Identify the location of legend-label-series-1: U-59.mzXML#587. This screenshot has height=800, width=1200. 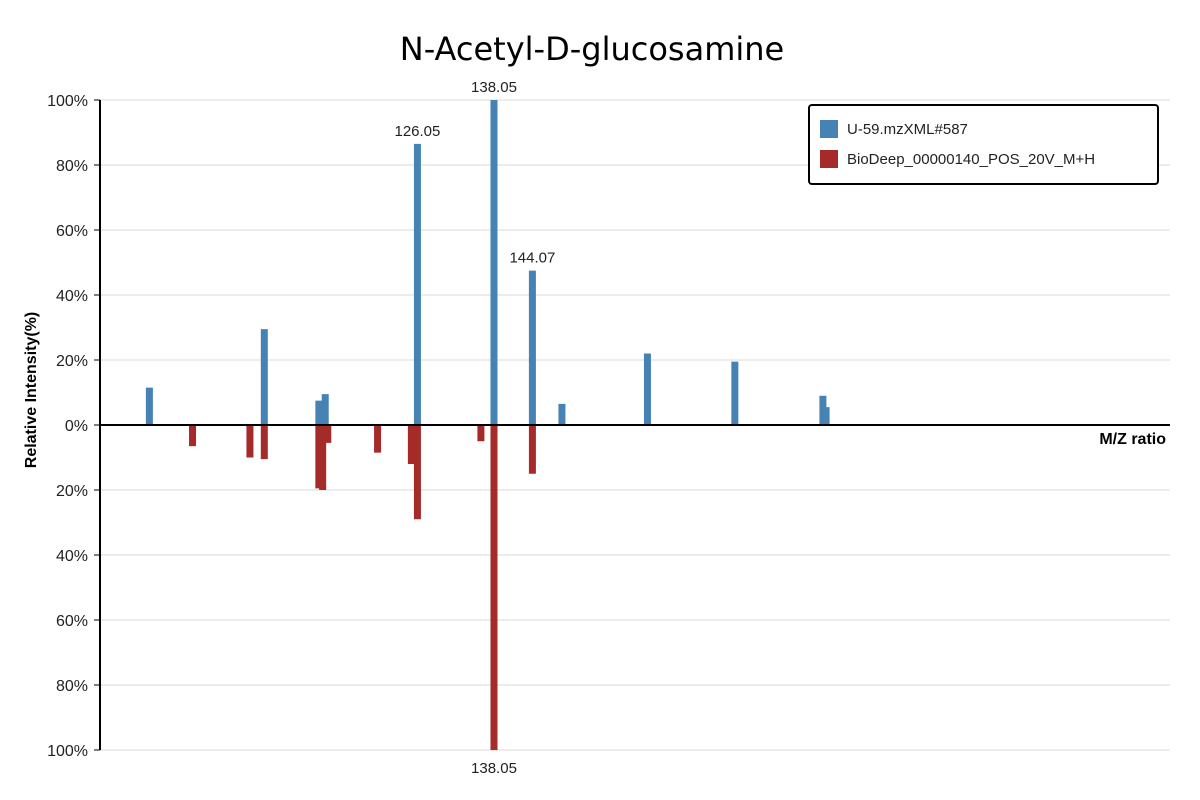
(907, 129).